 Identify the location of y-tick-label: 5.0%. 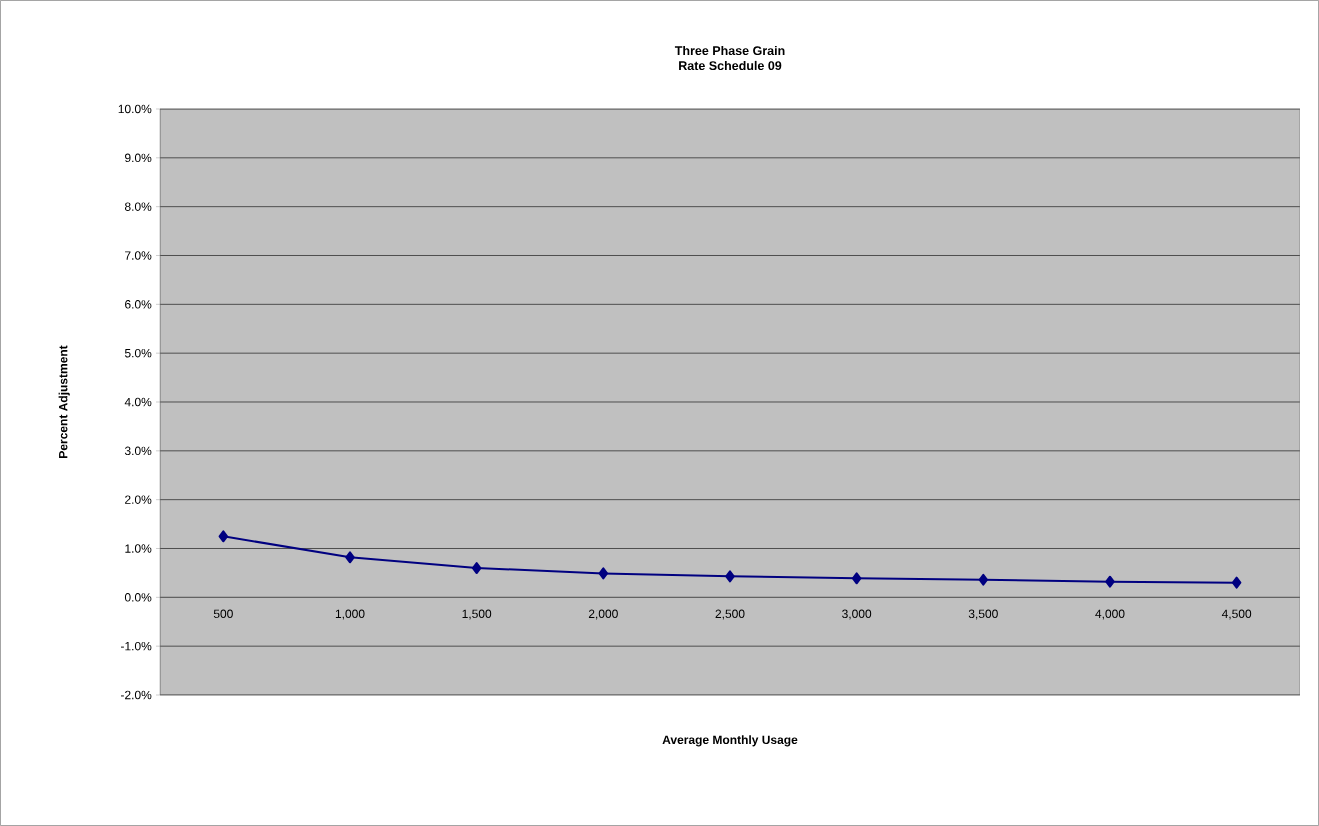
(138, 353).